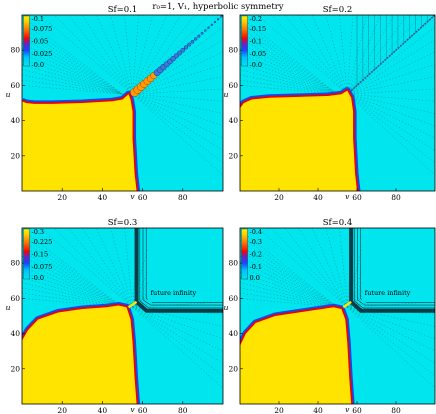  I want to click on colorbar-tick-label: -0.025, so click(42, 54).